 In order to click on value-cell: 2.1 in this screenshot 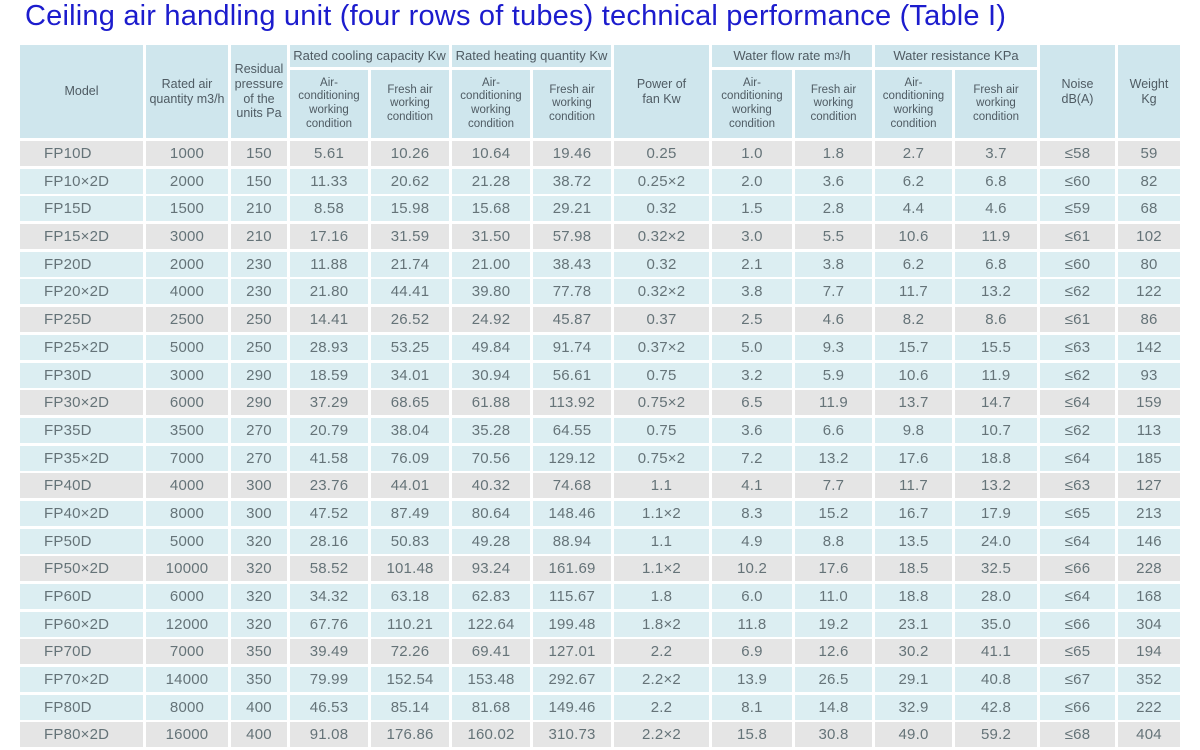, I will do `click(752, 264)`.